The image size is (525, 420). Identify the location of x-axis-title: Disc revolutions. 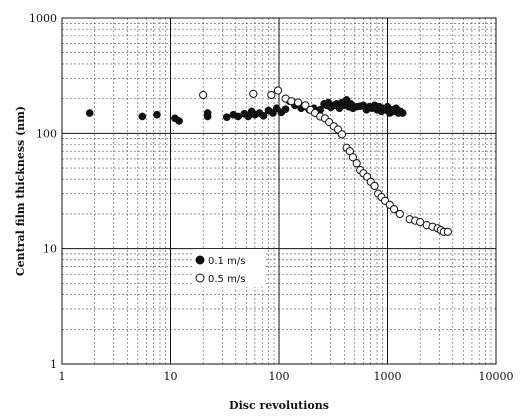
(279, 405).